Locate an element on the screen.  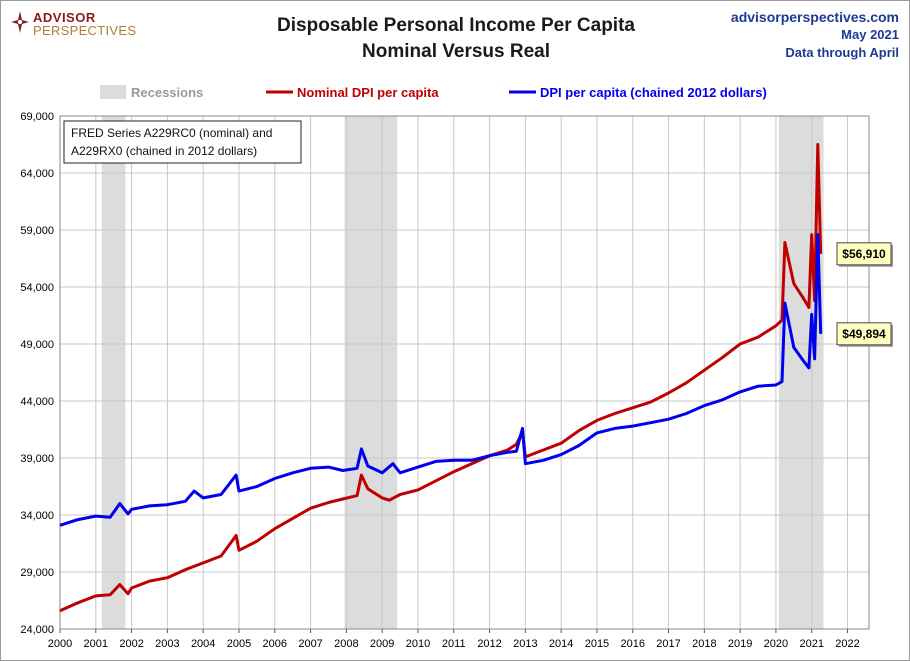
legend-nominal-label: Nominal DPI per capita is located at coordinates (368, 92).